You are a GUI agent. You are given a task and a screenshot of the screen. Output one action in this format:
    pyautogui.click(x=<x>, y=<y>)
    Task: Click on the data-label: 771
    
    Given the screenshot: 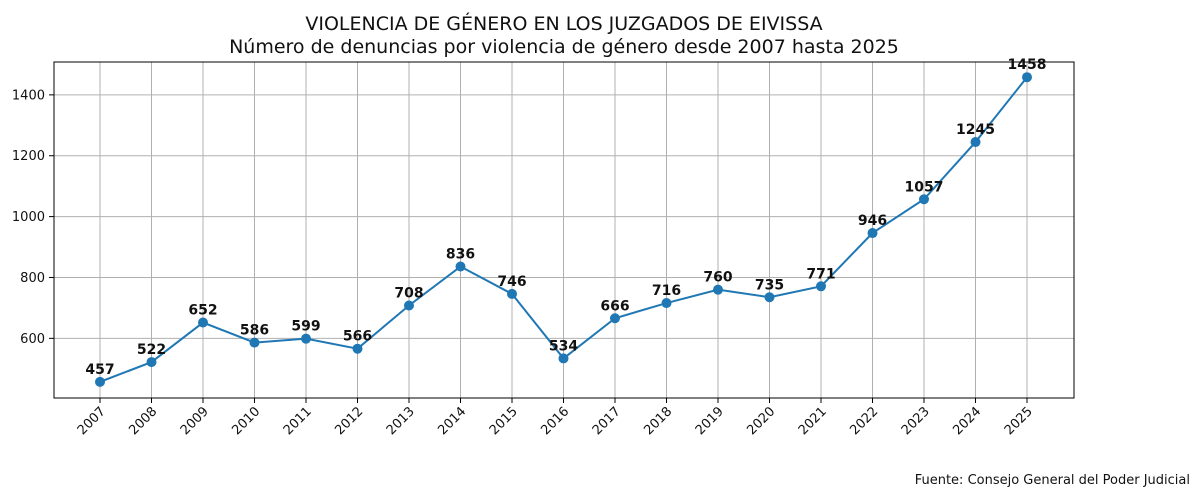 What is the action you would take?
    pyautogui.click(x=820, y=274)
    